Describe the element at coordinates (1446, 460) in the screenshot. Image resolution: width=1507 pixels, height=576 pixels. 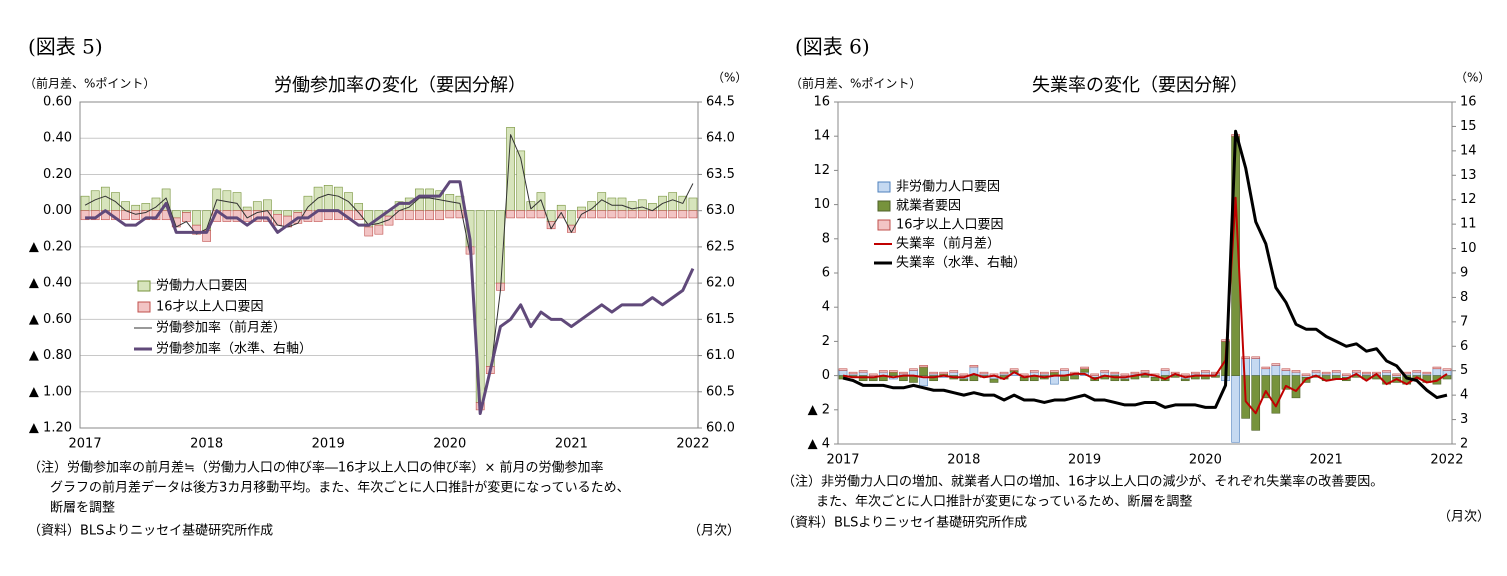
I see `x-tick-label: 2022` at that location.